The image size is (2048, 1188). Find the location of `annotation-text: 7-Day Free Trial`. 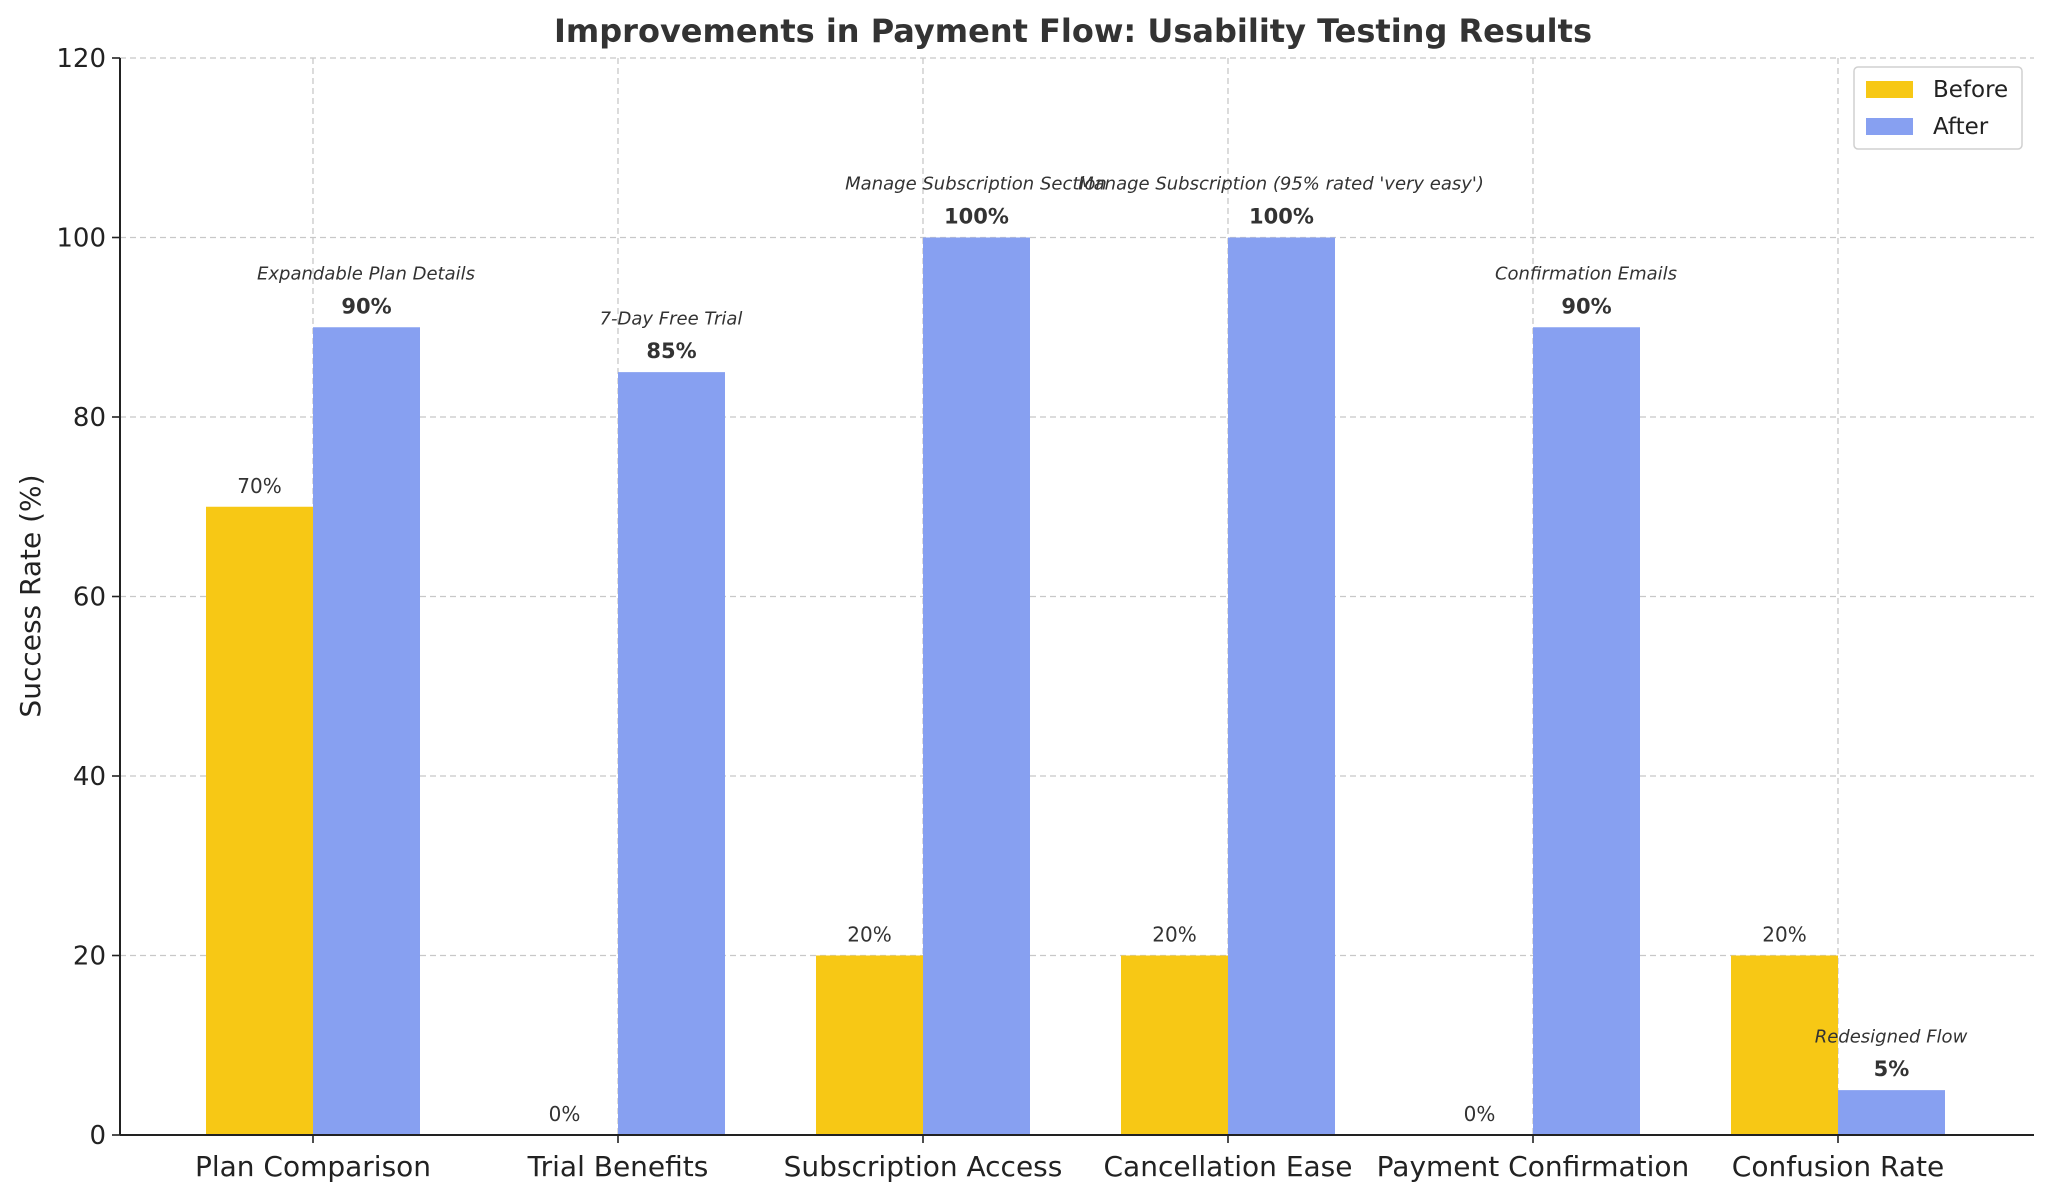

annotation-text: 7-Day Free Trial is located at coordinates (671, 318).